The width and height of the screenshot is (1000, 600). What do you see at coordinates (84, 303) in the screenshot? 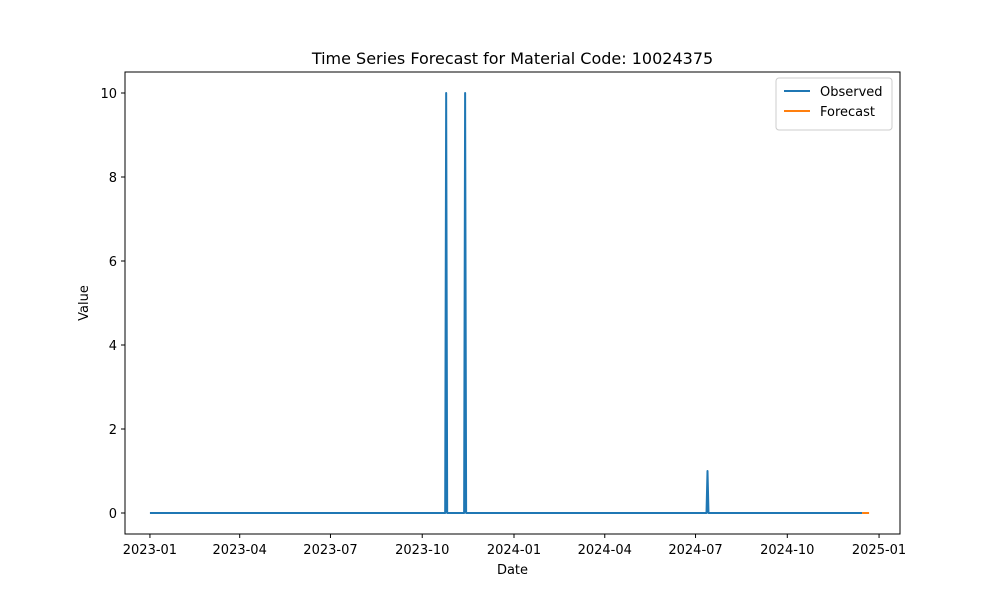
I see `y-axis-title: Value` at bounding box center [84, 303].